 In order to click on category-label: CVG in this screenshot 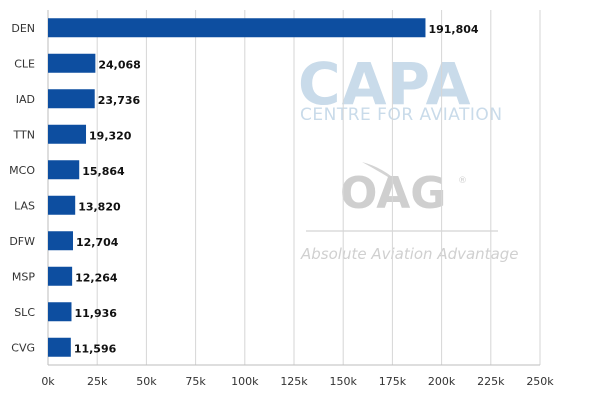, I will do `click(23, 347)`.